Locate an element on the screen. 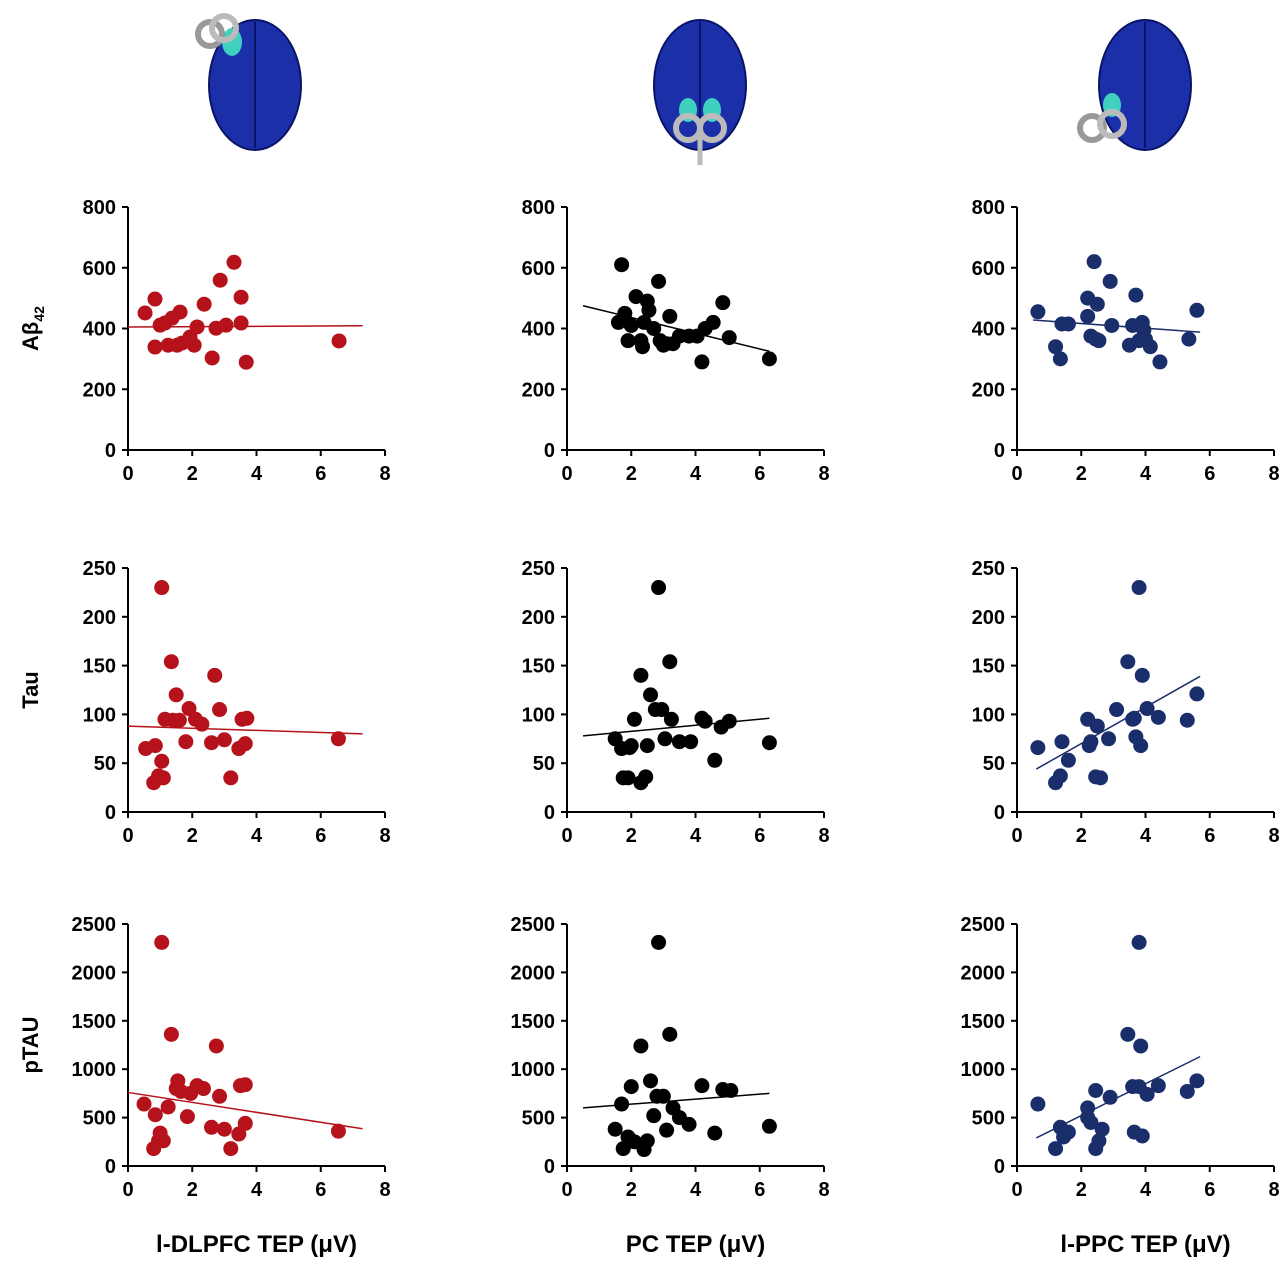  y-tick-label: 200 is located at coordinates (538, 618).